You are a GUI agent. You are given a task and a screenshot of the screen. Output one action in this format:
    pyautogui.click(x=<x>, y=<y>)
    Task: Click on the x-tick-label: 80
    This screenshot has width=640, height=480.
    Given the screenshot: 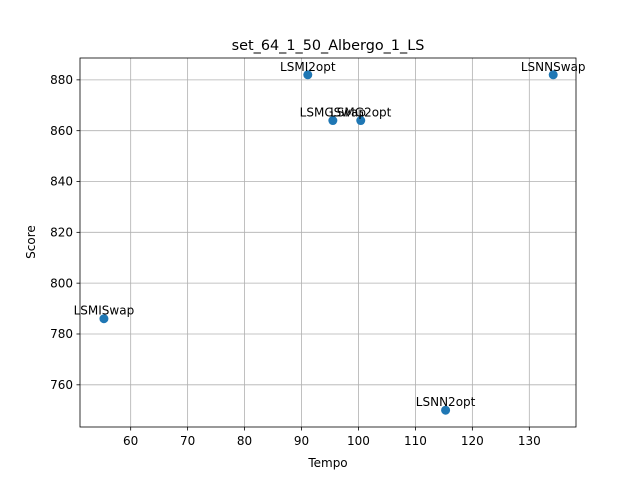 What is the action you would take?
    pyautogui.click(x=244, y=441)
    